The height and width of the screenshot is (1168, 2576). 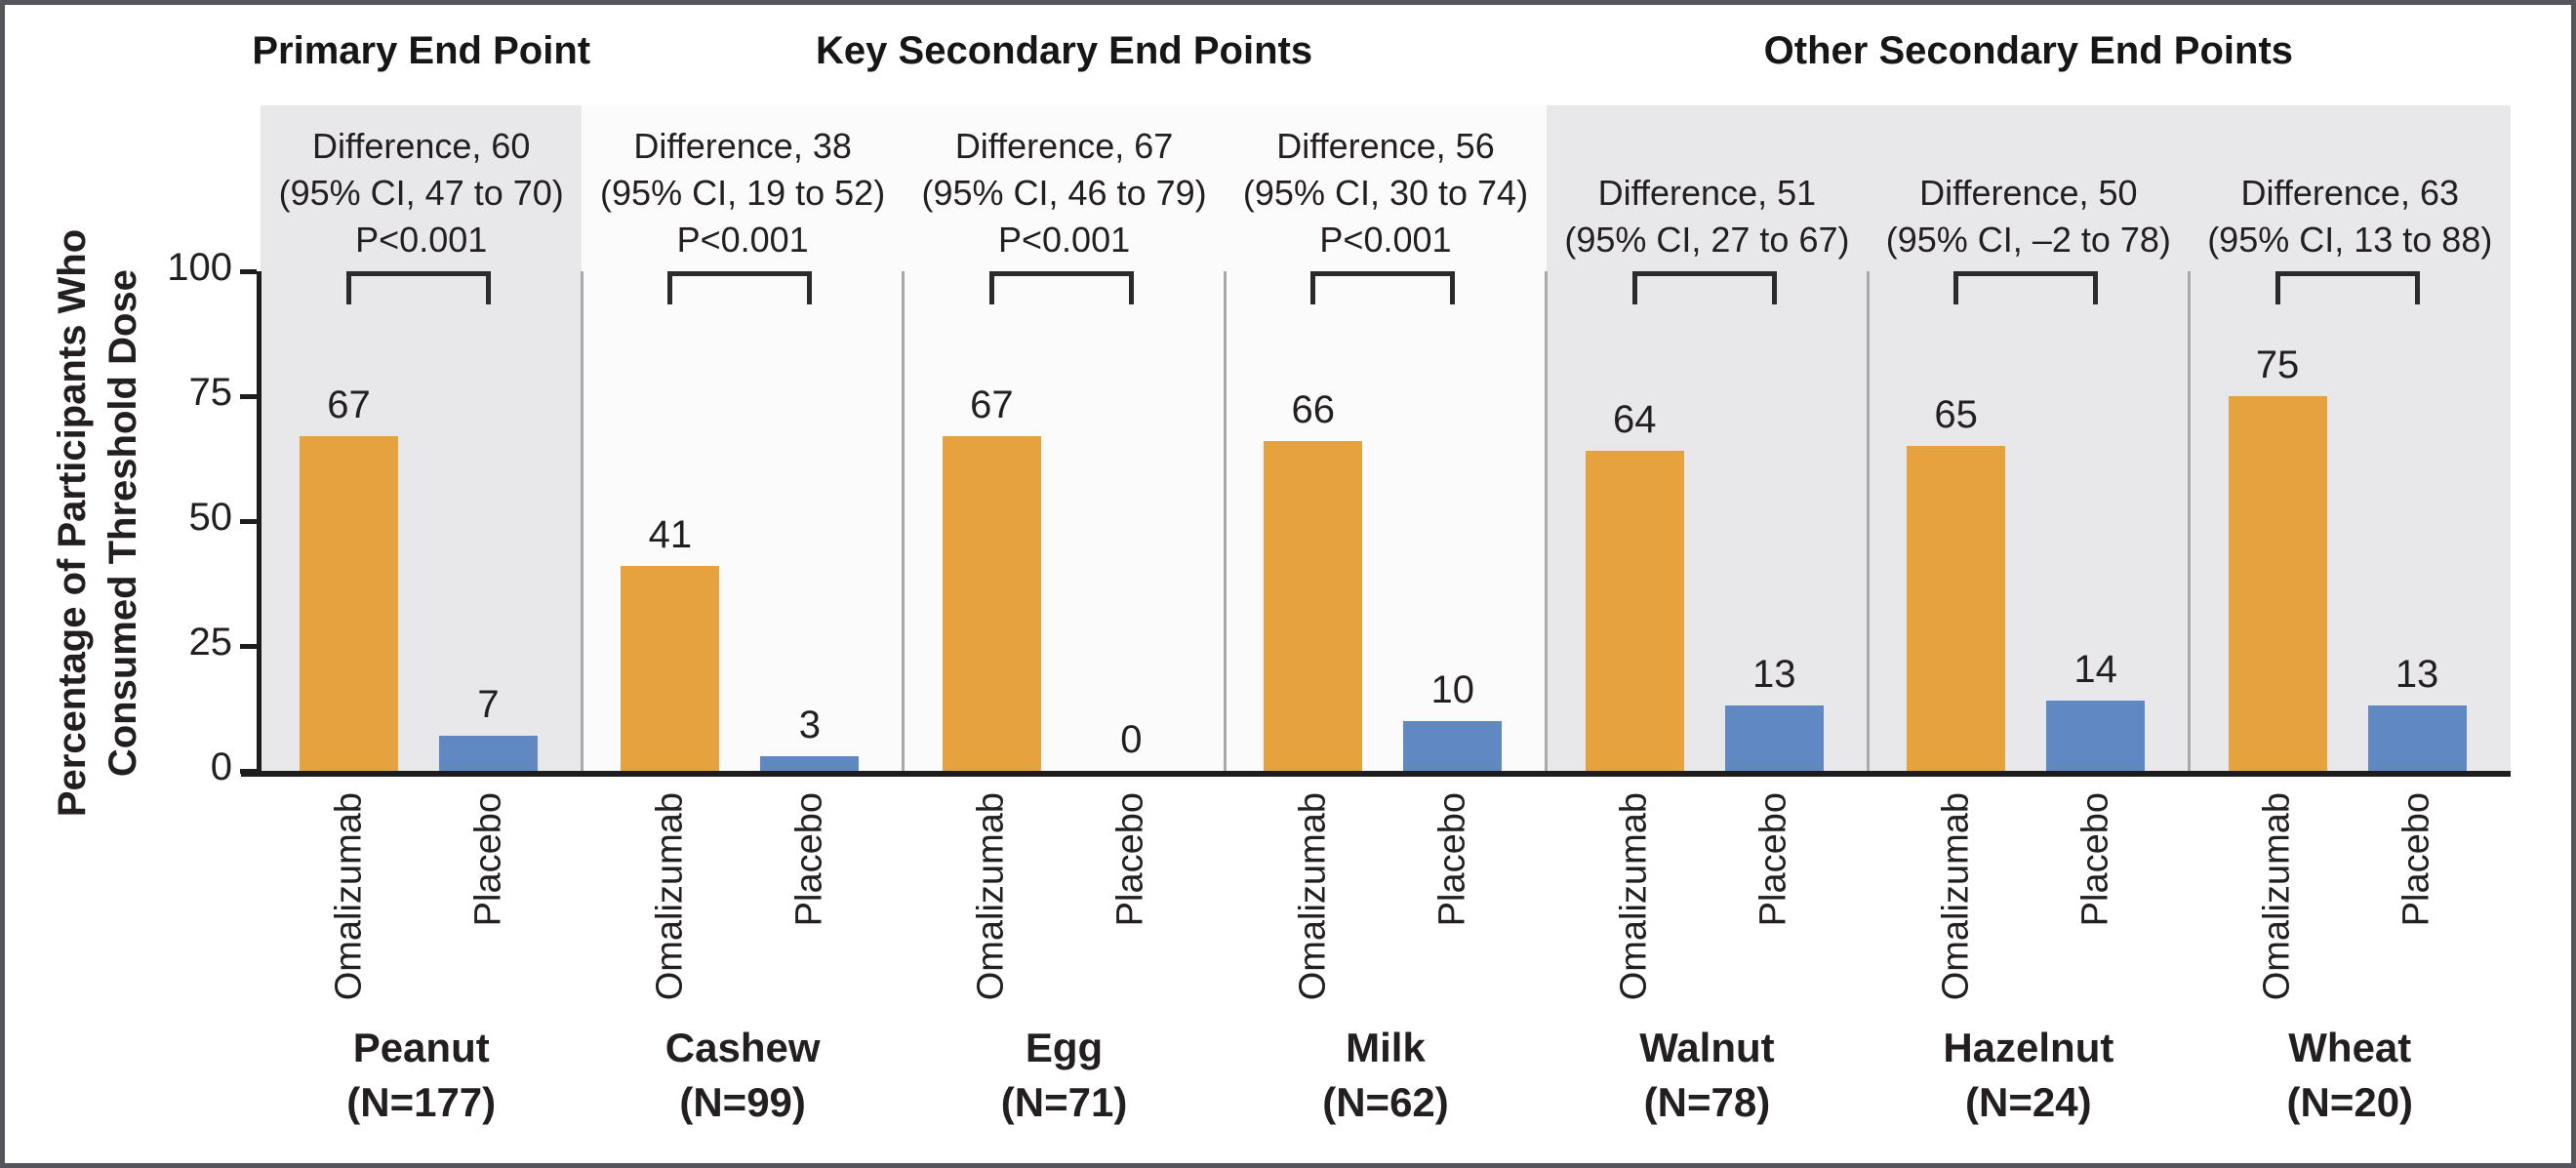 I want to click on confidence-interval-line: (95% CI, 13 to 88), so click(x=2350, y=240).